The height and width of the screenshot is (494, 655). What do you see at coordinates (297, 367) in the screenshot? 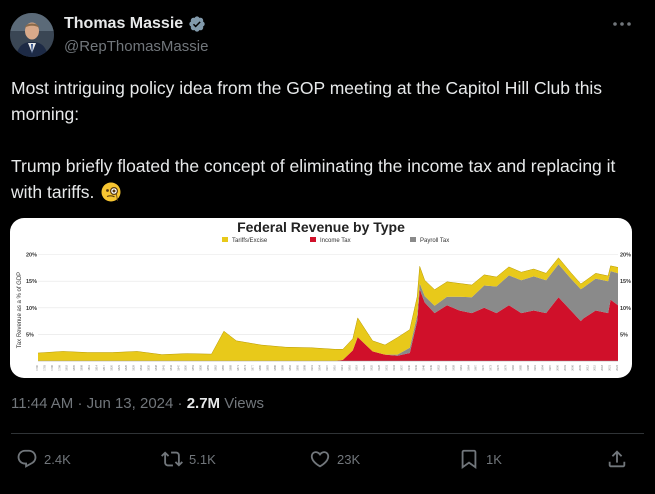
I see `xtick-label: 1895` at bounding box center [297, 367].